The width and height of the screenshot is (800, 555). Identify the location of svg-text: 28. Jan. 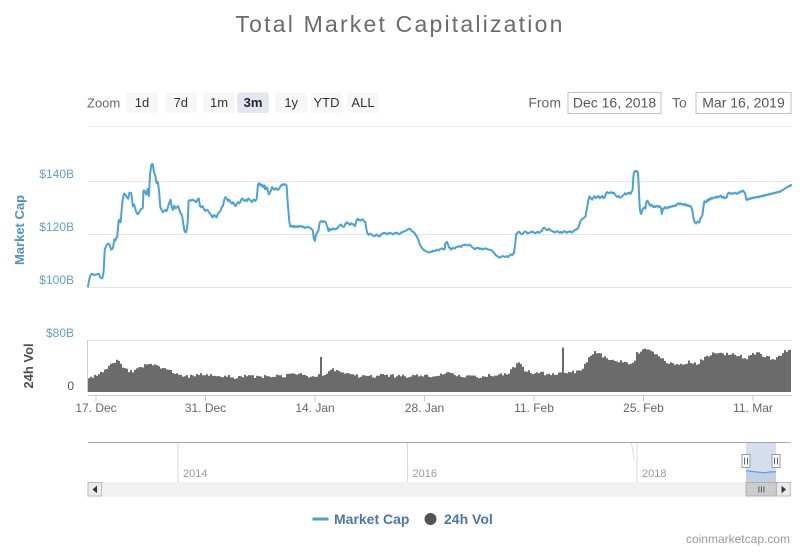
(424, 408).